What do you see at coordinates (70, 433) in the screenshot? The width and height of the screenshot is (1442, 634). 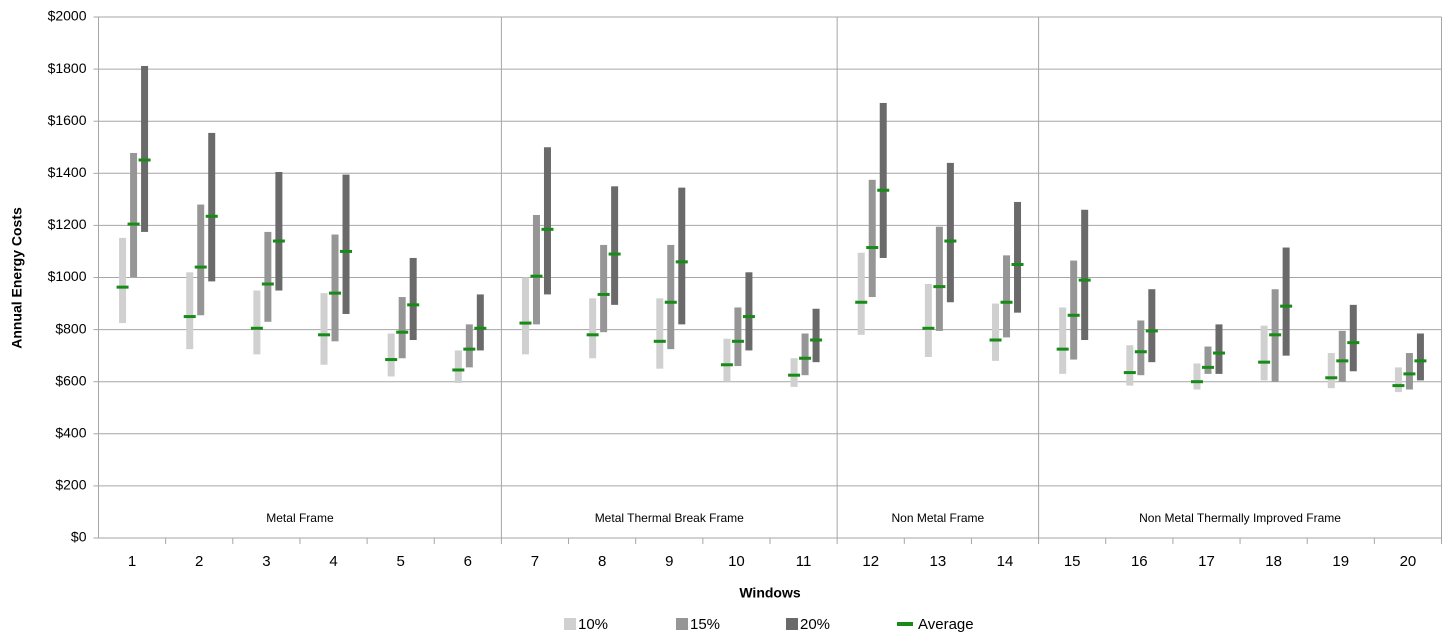 I see `y-tick-label: $400` at bounding box center [70, 433].